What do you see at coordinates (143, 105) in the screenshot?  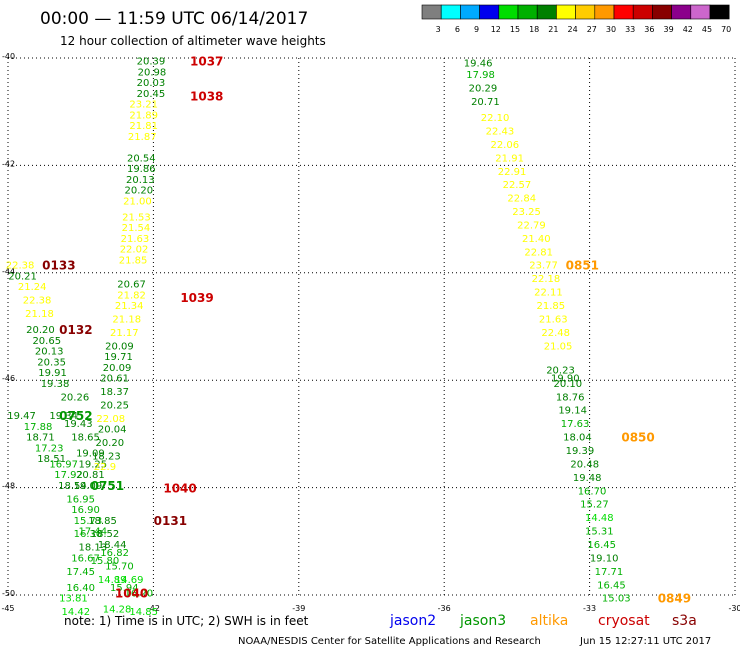 I see `wave-height-value-altika: 23.21` at bounding box center [143, 105].